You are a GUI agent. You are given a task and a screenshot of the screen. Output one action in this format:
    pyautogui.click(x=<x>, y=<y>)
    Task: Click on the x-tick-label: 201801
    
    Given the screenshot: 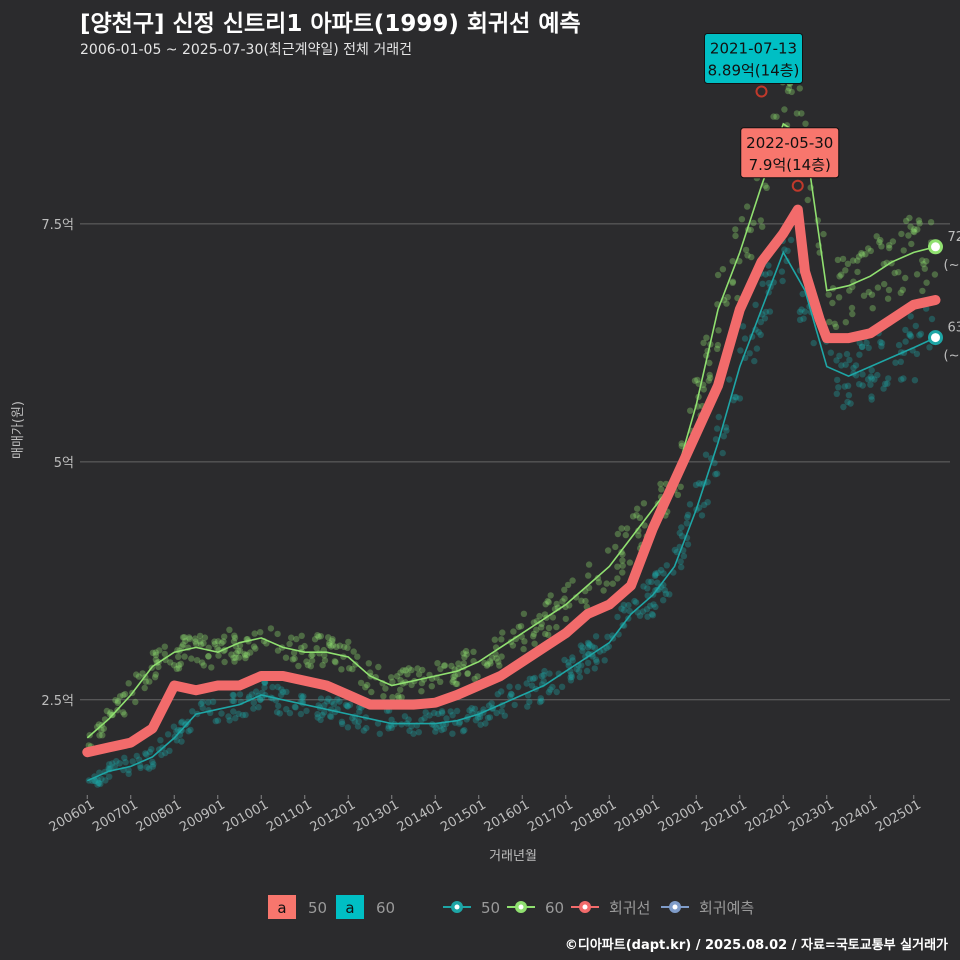 What is the action you would take?
    pyautogui.click(x=594, y=816)
    